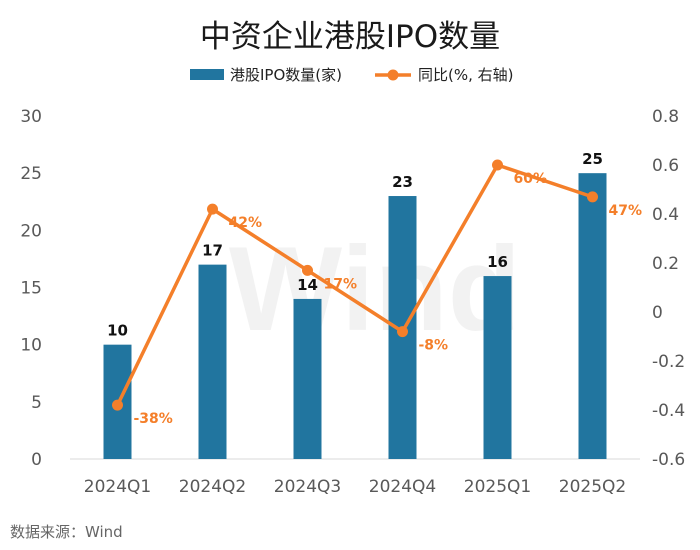 The width and height of the screenshot is (700, 550). I want to click on x-tick-label: 2024Q1, so click(117, 487).